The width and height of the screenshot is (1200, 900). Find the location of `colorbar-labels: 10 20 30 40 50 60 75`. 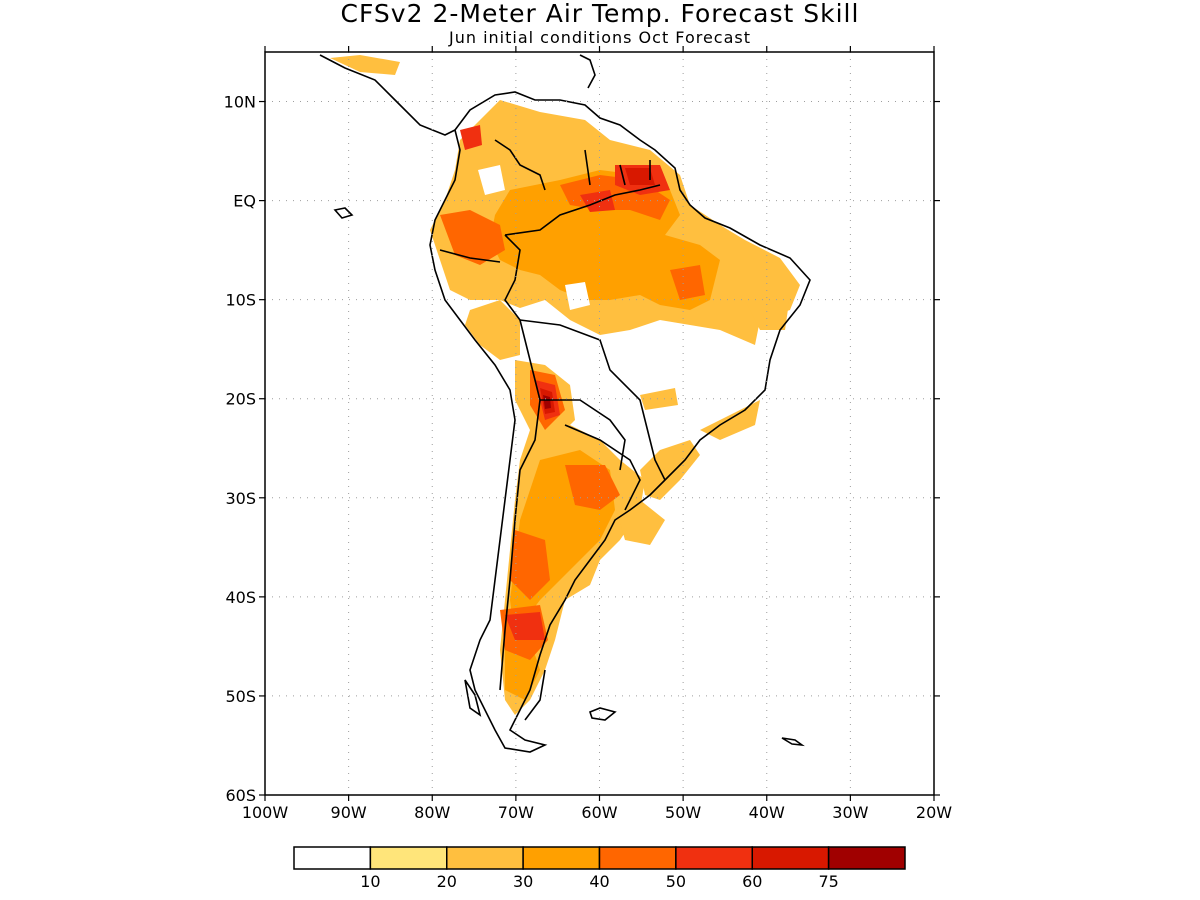

colorbar-labels: 10 20 30 40 50 60 75 is located at coordinates (599, 881).